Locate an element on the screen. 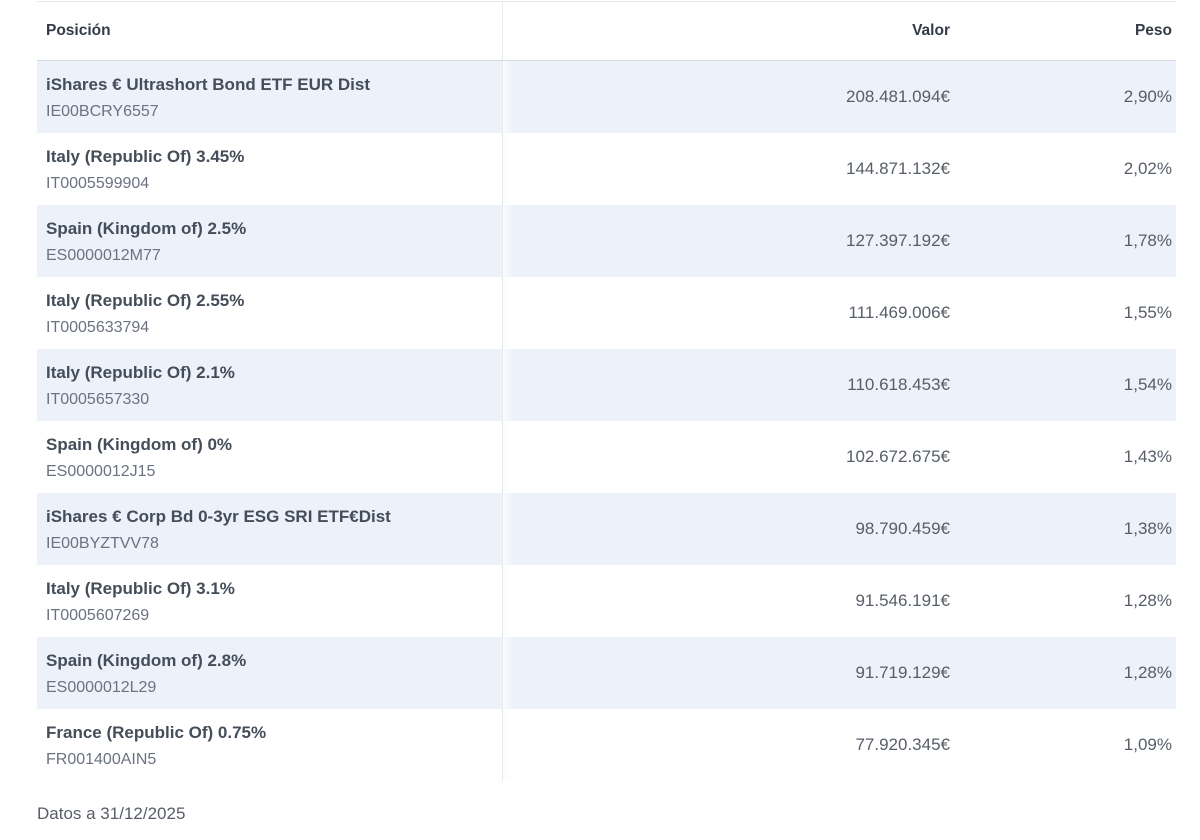  weight-cell: 2,90% is located at coordinates (1147, 96).